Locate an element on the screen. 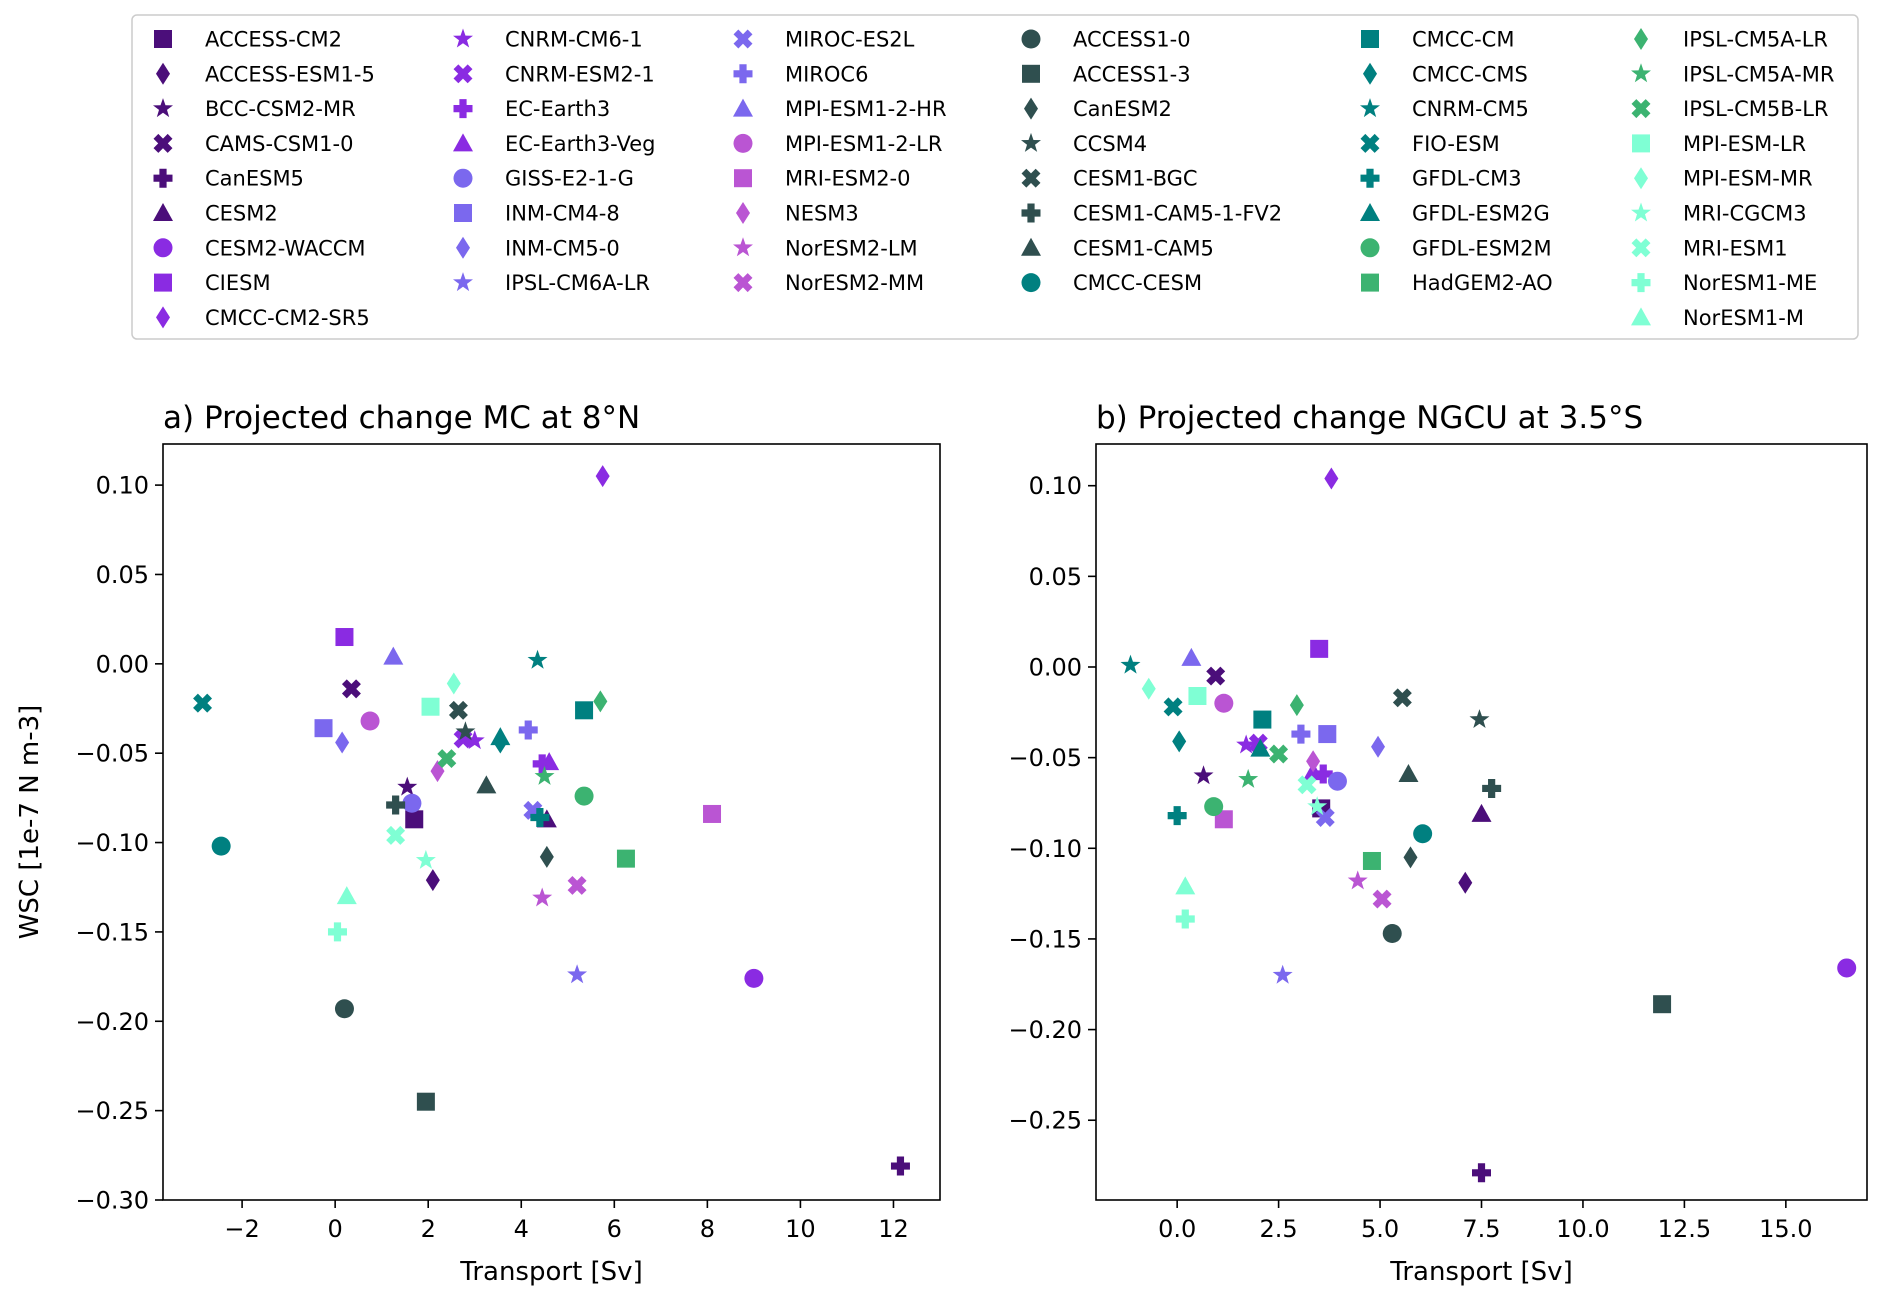  legend-entry-noresm2-lm: NorESM2-LM is located at coordinates (825, 248).